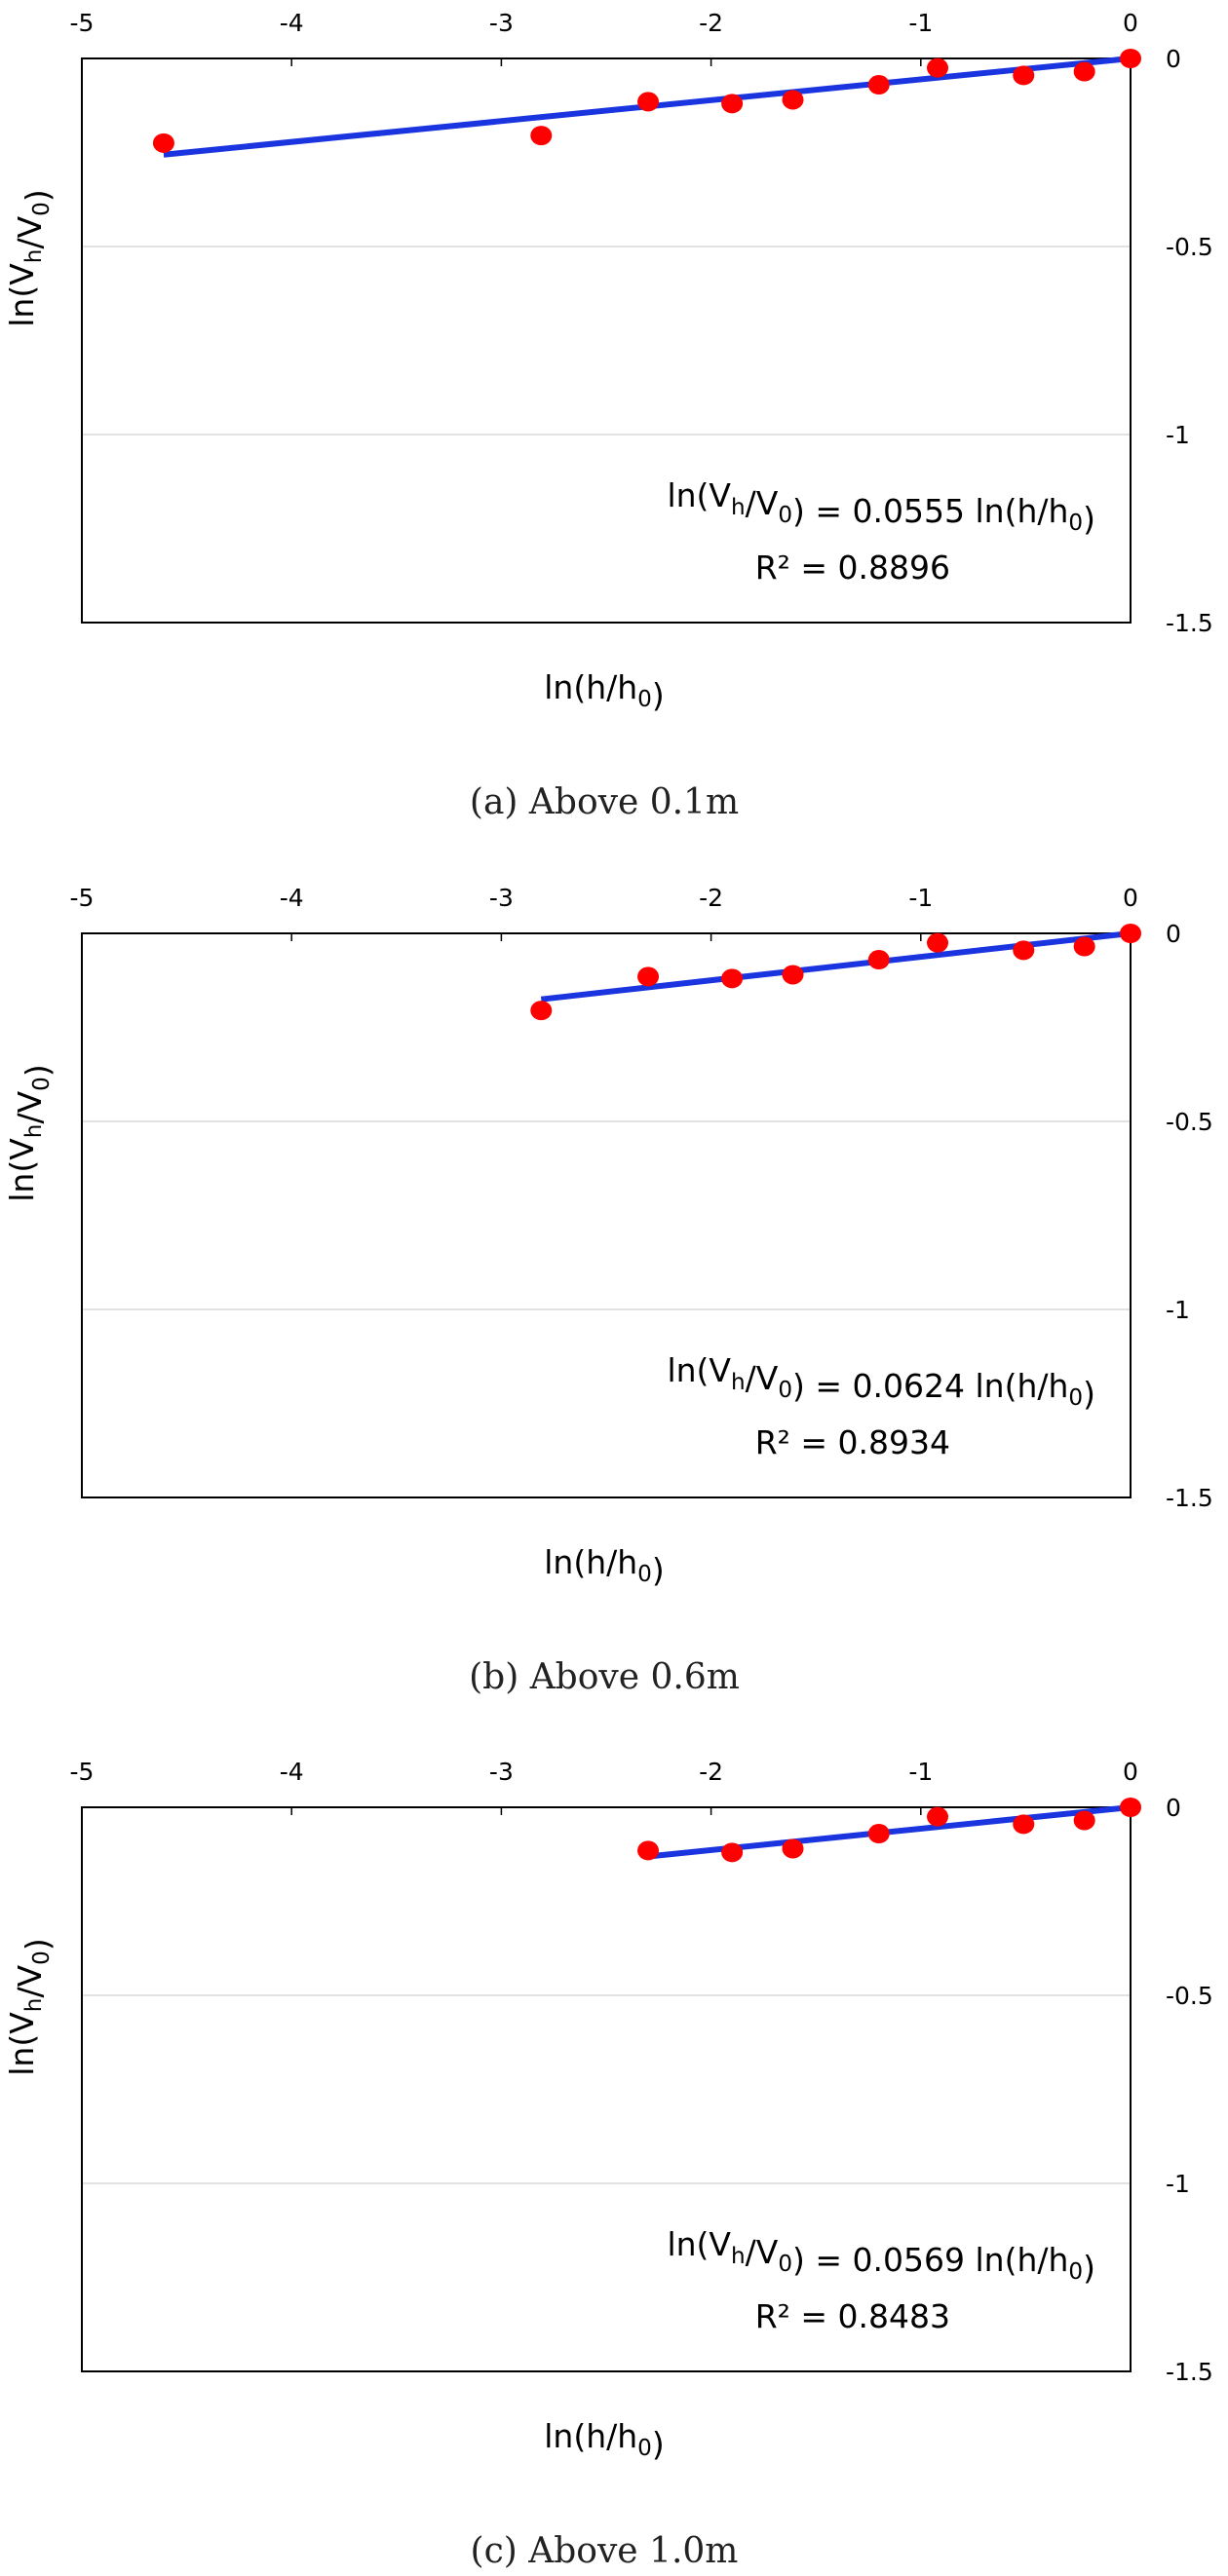  Describe the element at coordinates (605, 2551) in the screenshot. I see `figure-caption: (c) Above 1.0m` at that location.